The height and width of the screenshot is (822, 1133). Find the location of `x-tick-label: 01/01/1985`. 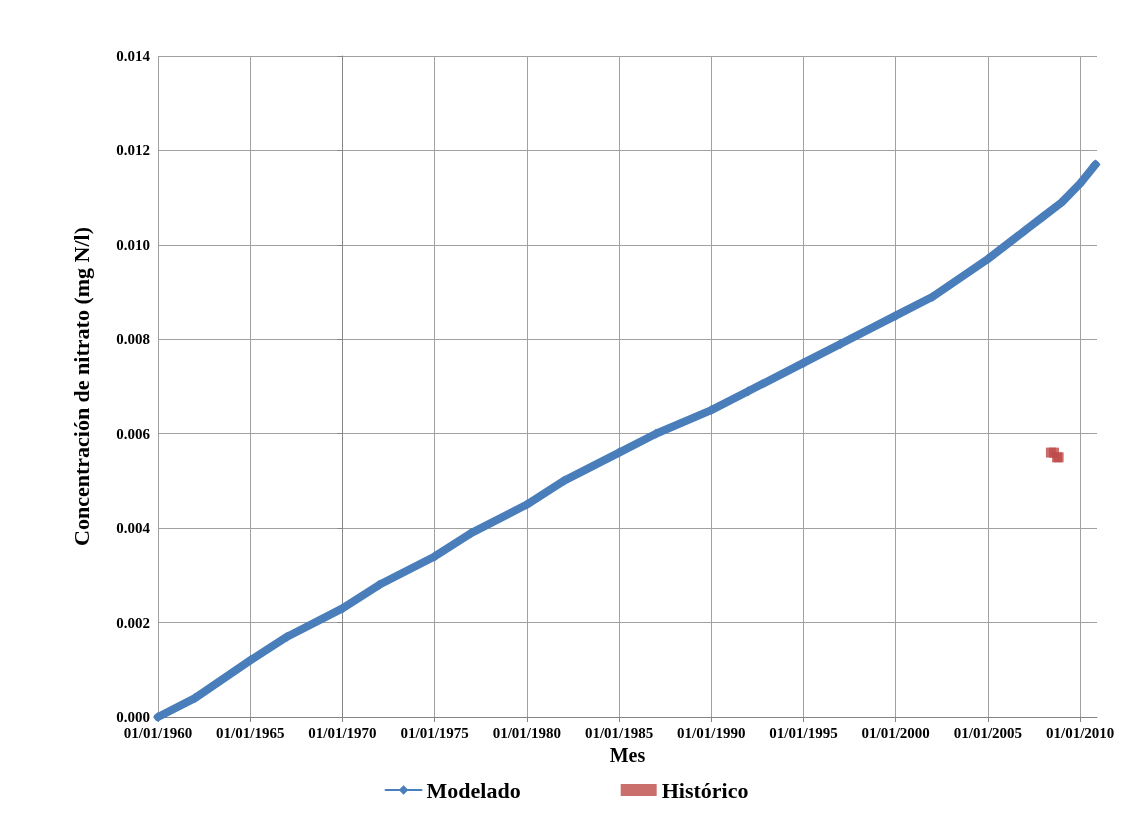

x-tick-label: 01/01/1985 is located at coordinates (619, 732).